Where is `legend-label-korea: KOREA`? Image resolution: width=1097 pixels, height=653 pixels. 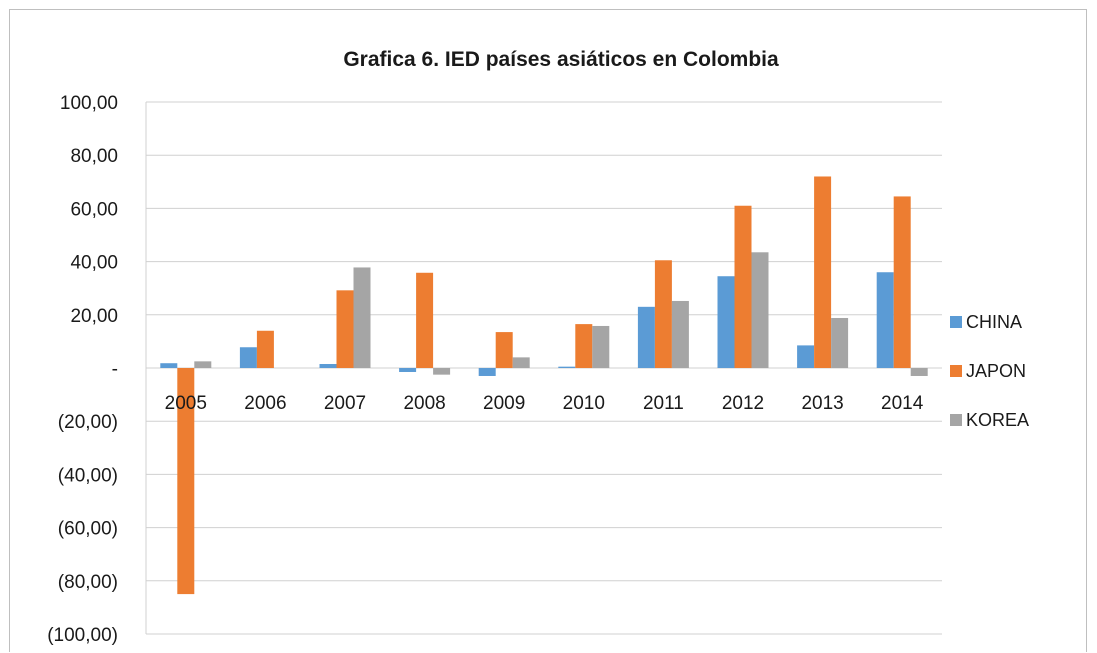
legend-label-korea: KOREA is located at coordinates (997, 420).